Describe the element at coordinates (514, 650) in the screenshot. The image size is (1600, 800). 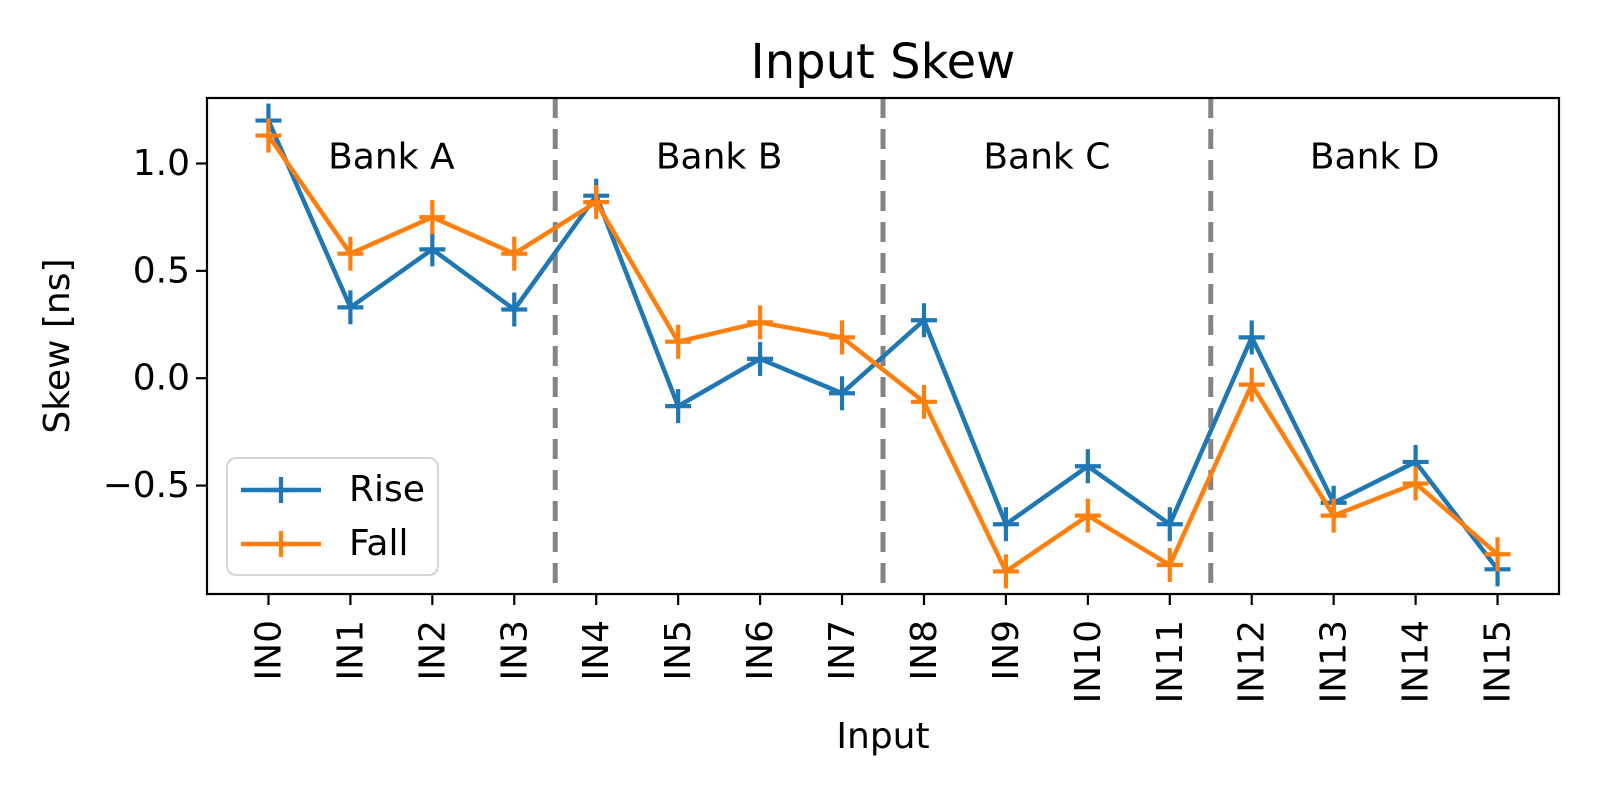
I see `x-tick-label: IN3` at that location.